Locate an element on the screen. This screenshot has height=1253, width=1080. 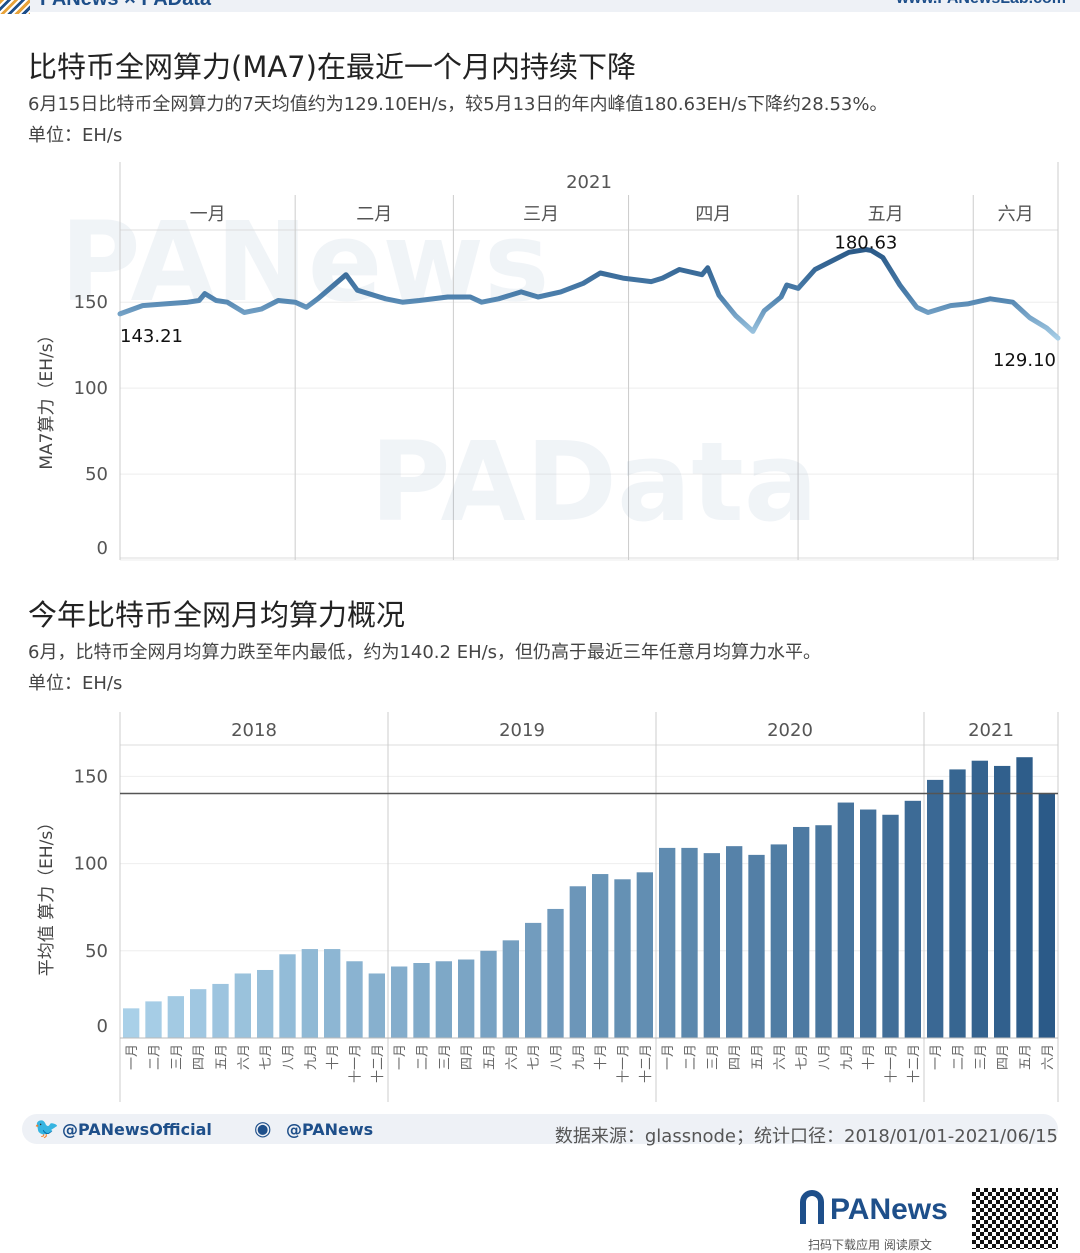
chart1-unit: 单位：EH/s is located at coordinates (75, 135).